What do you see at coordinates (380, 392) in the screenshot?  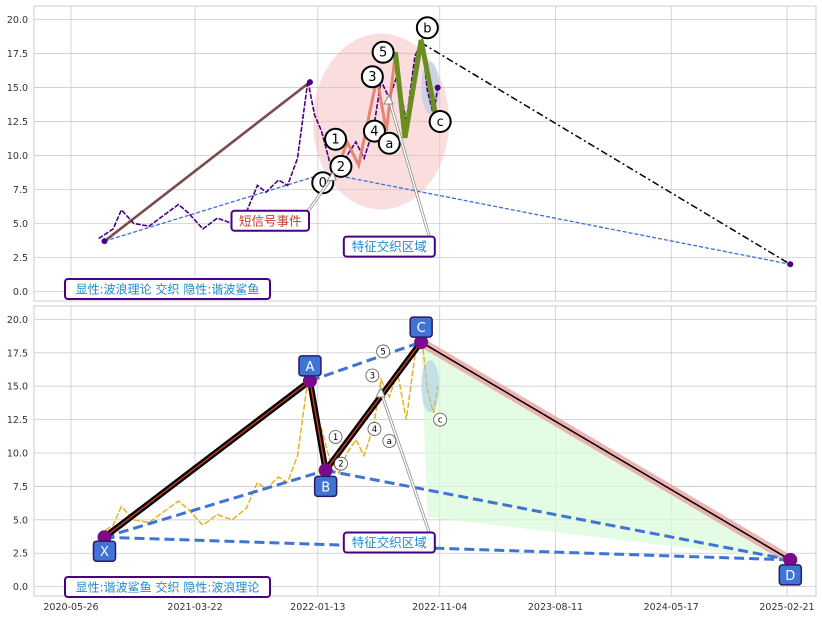 I see `interweave-bottom-arrow-head` at bounding box center [380, 392].